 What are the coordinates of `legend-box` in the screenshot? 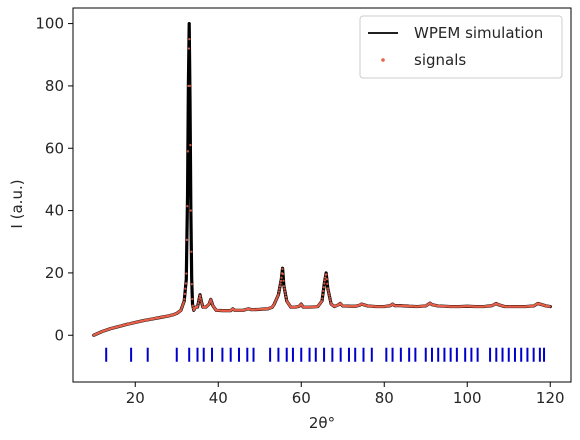 It's located at (461, 47).